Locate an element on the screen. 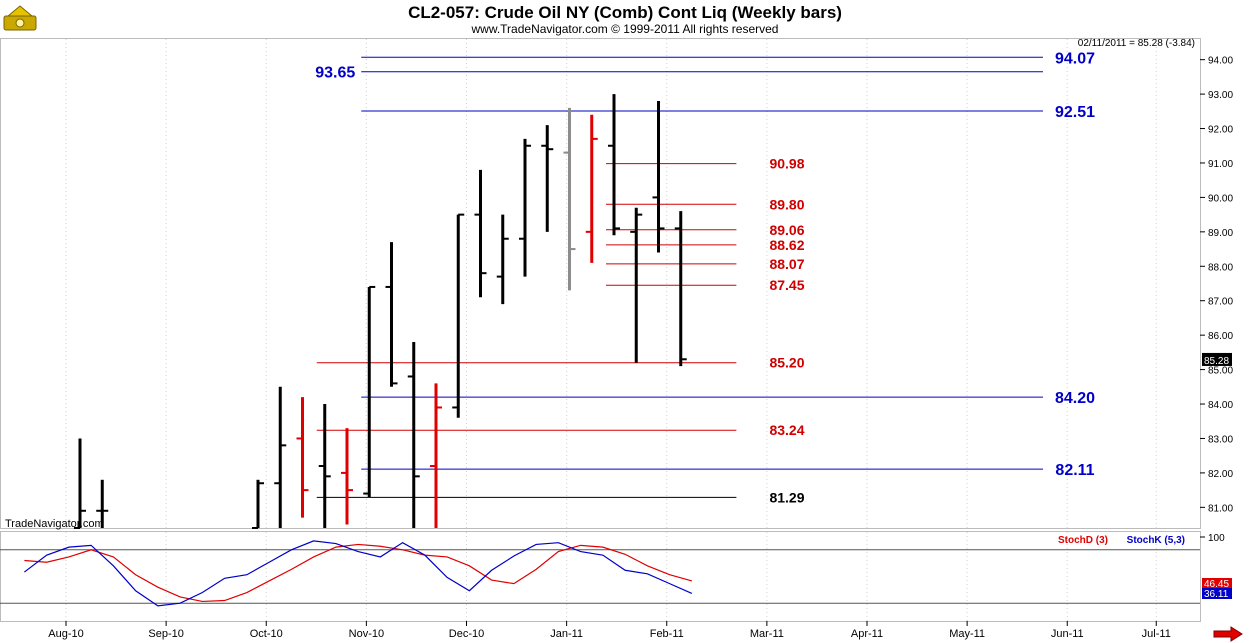  level-label-87.45: 87.45 is located at coordinates (786, 285).